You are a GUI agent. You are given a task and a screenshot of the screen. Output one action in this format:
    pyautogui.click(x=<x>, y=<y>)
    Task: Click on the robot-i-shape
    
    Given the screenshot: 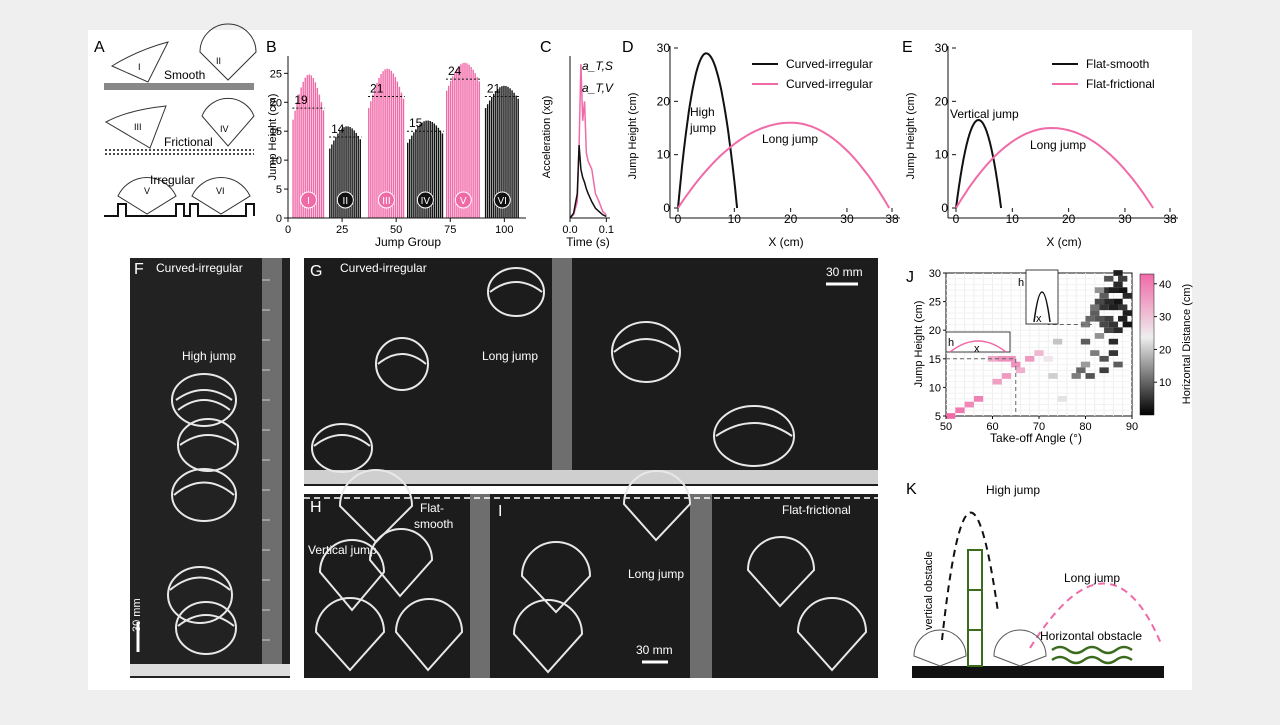 What is the action you would take?
    pyautogui.click(x=139, y=62)
    